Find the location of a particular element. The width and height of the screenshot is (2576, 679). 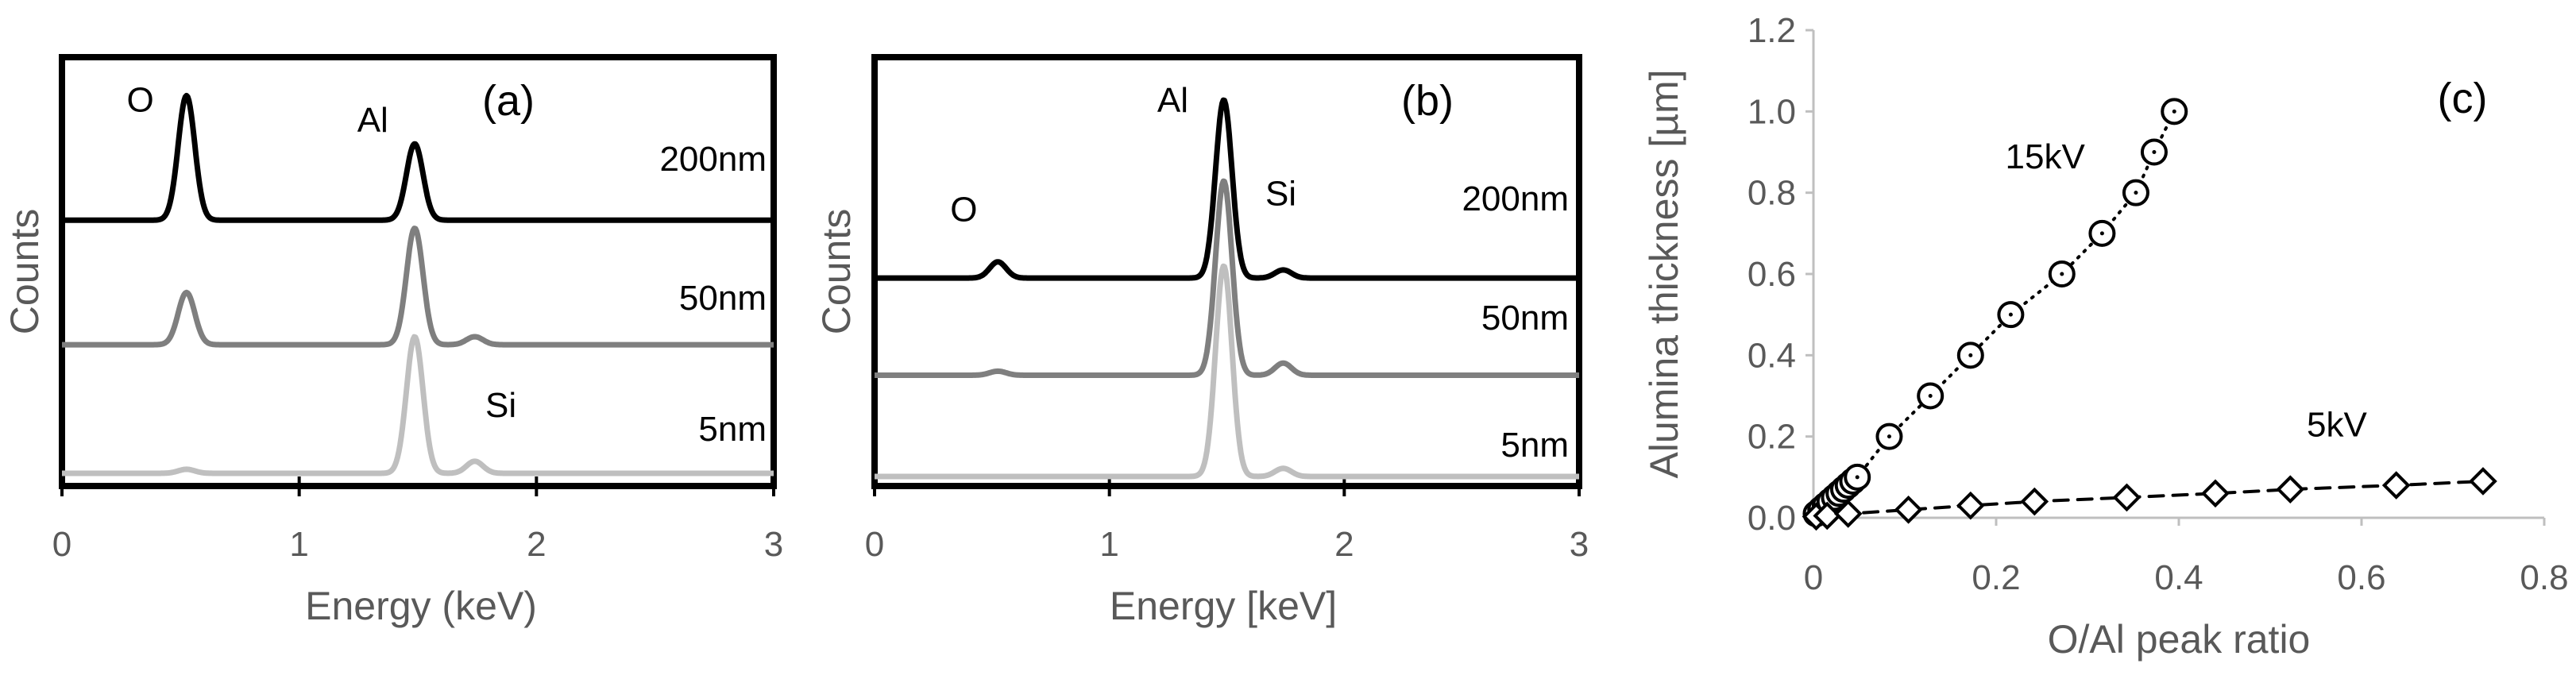

panel-c-label: (c) is located at coordinates (2463, 98).